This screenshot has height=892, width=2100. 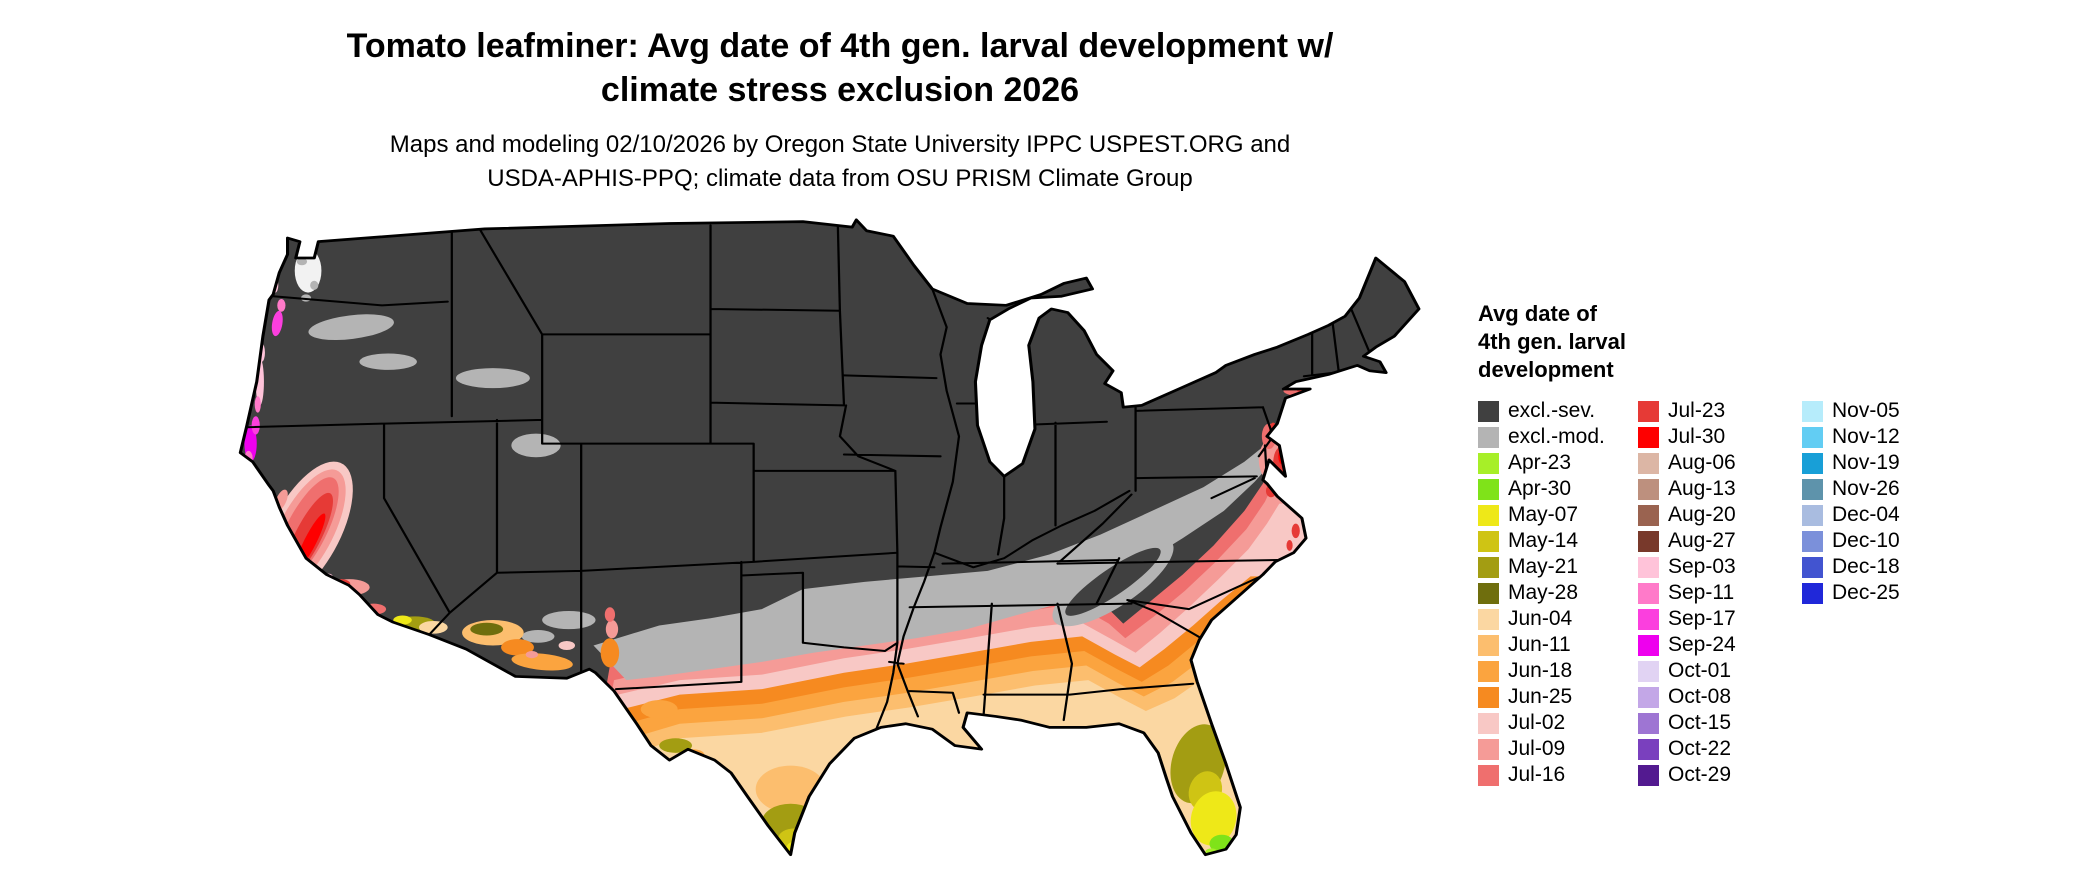 I want to click on legend-label: Nov-05, so click(x=1866, y=410).